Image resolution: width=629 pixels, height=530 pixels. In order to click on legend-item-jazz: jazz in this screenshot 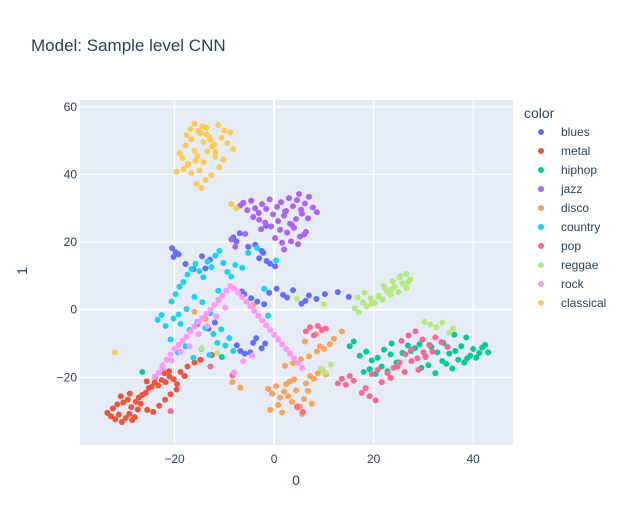, I will do `click(560, 189)`.